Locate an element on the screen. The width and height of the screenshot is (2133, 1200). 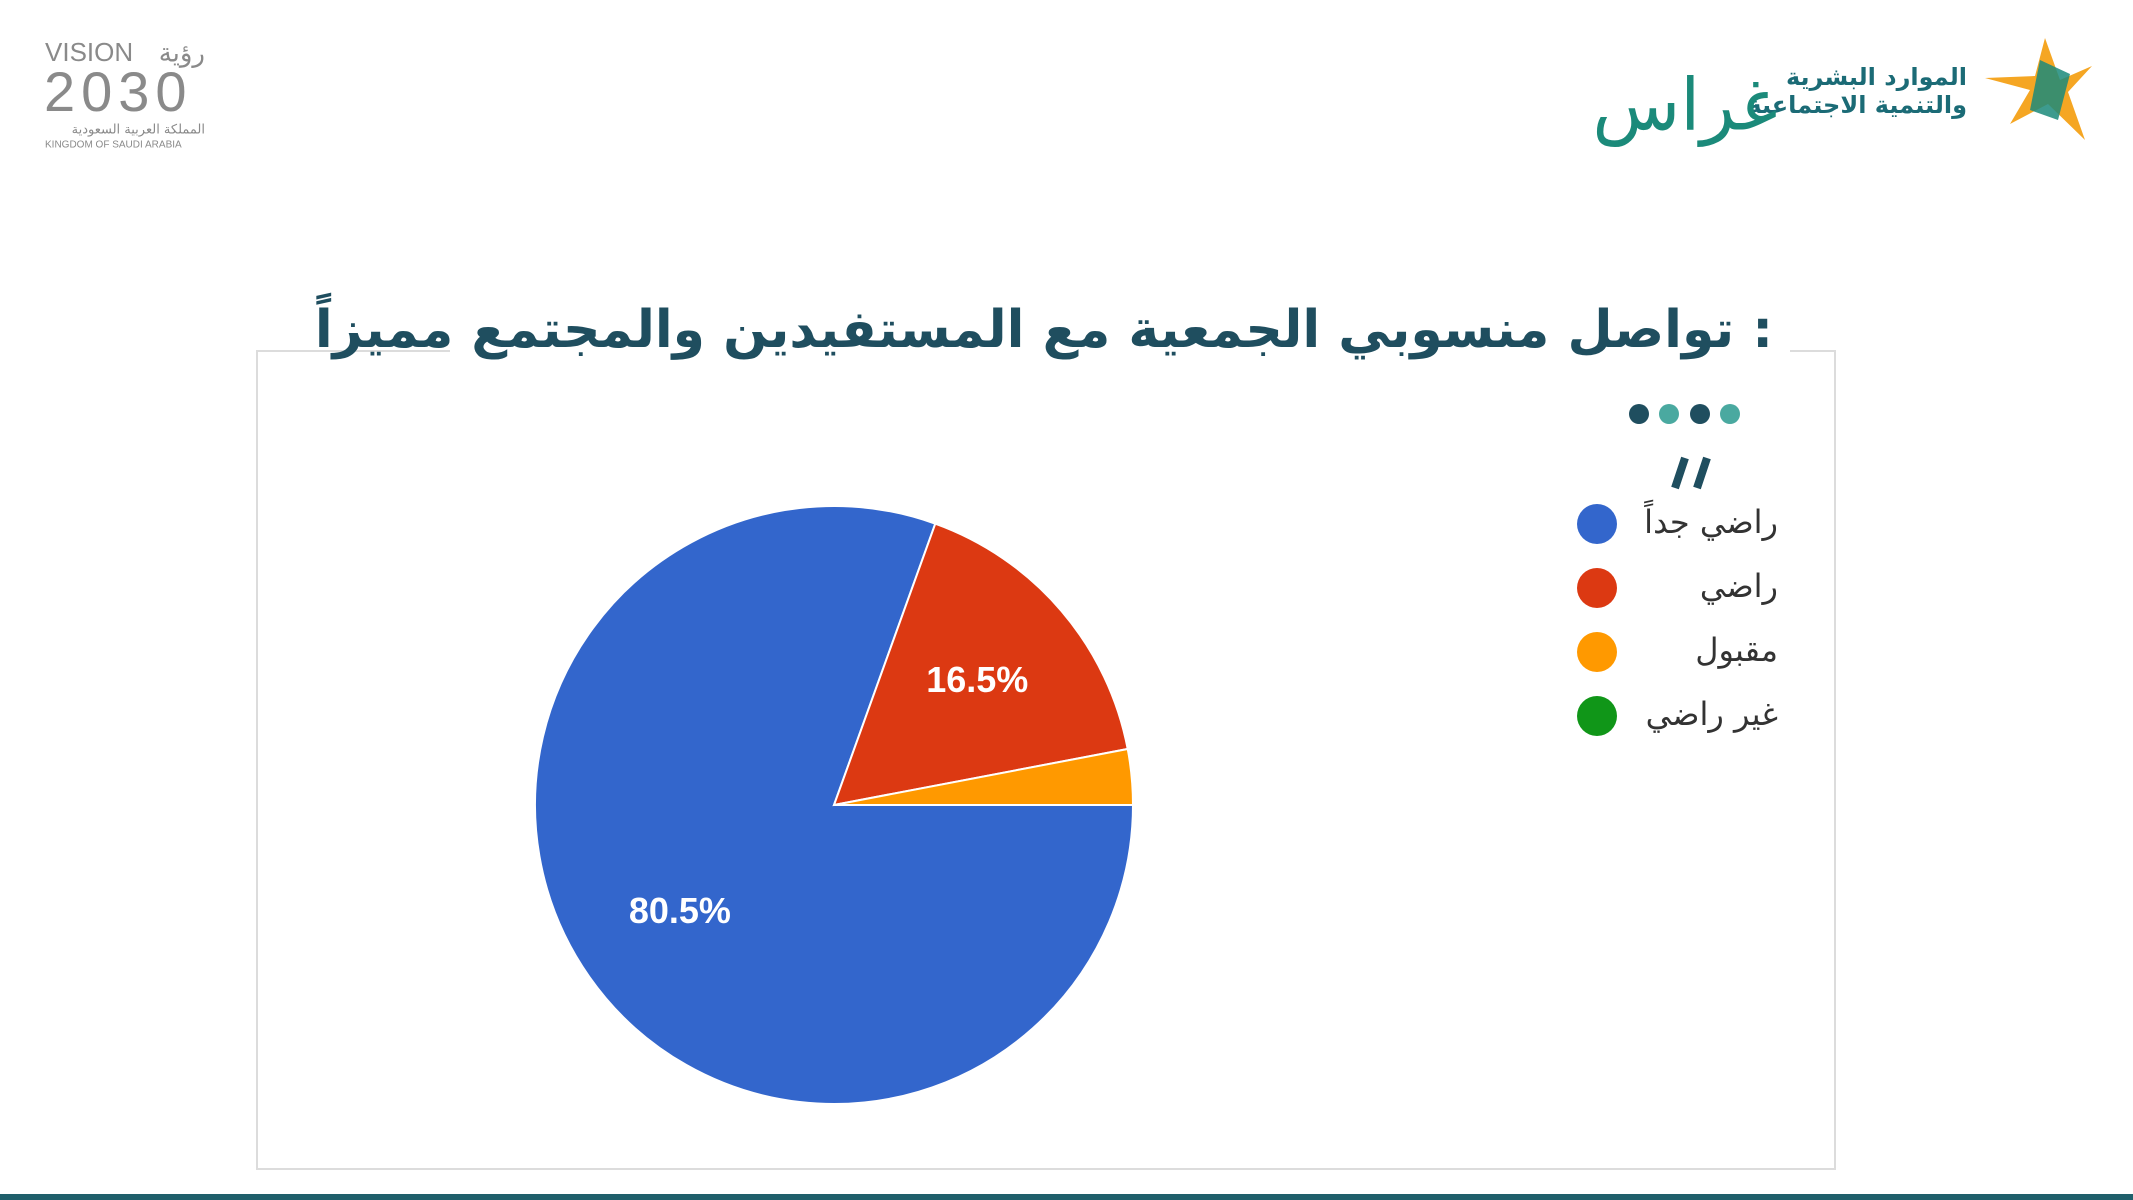
ministry-logo: الموارد البشرية والتنمية الاجتماعية غراس is located at coordinates (1842, 93).